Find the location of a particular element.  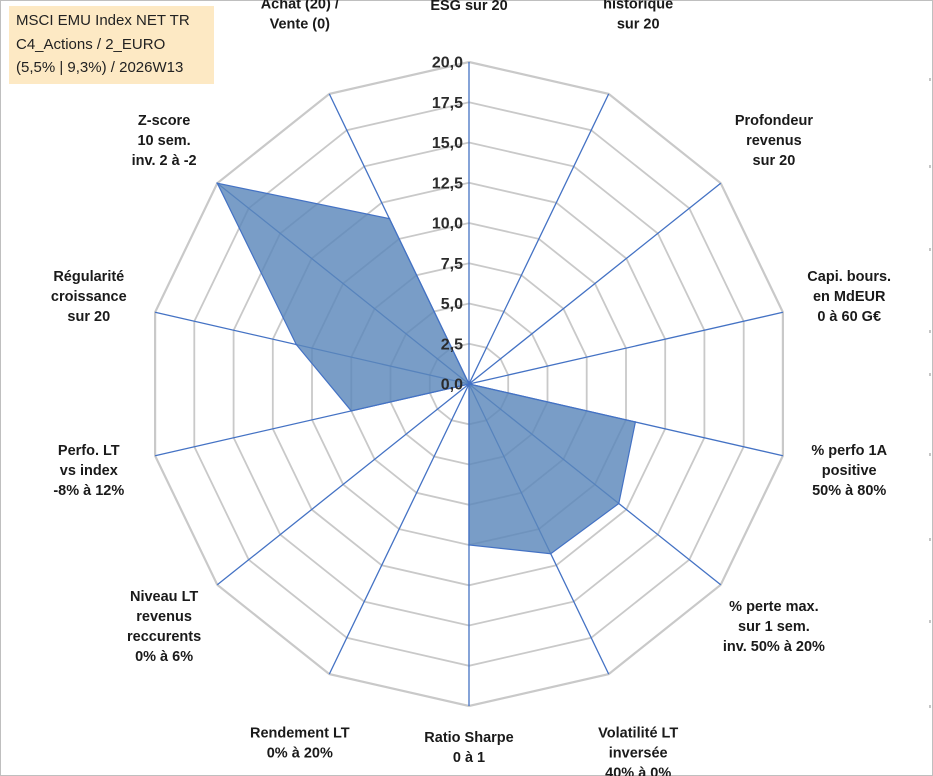

axis-label-line: Ratio Sharpe is located at coordinates (468, 738).